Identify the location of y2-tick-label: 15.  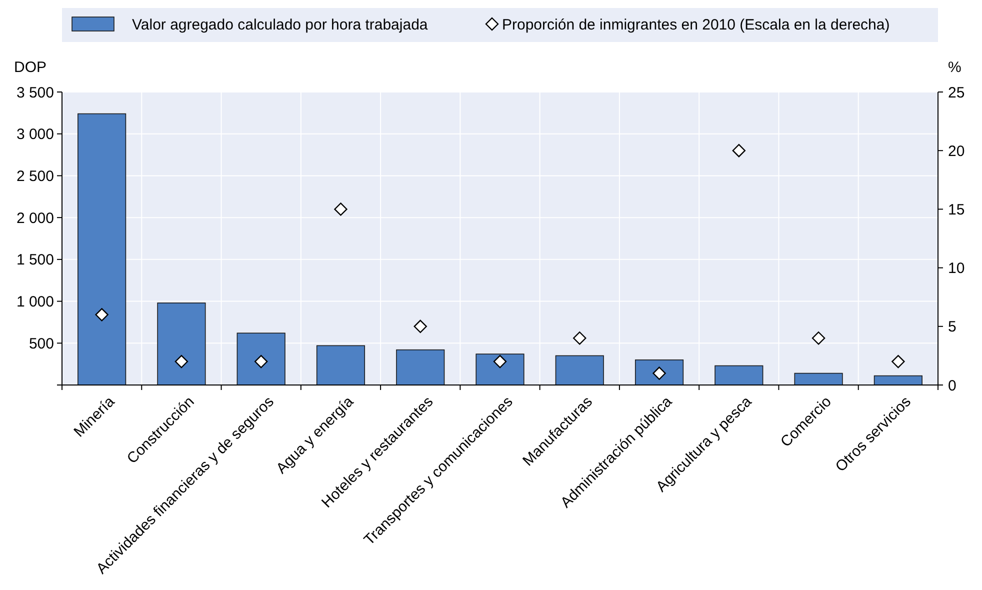
(956, 209).